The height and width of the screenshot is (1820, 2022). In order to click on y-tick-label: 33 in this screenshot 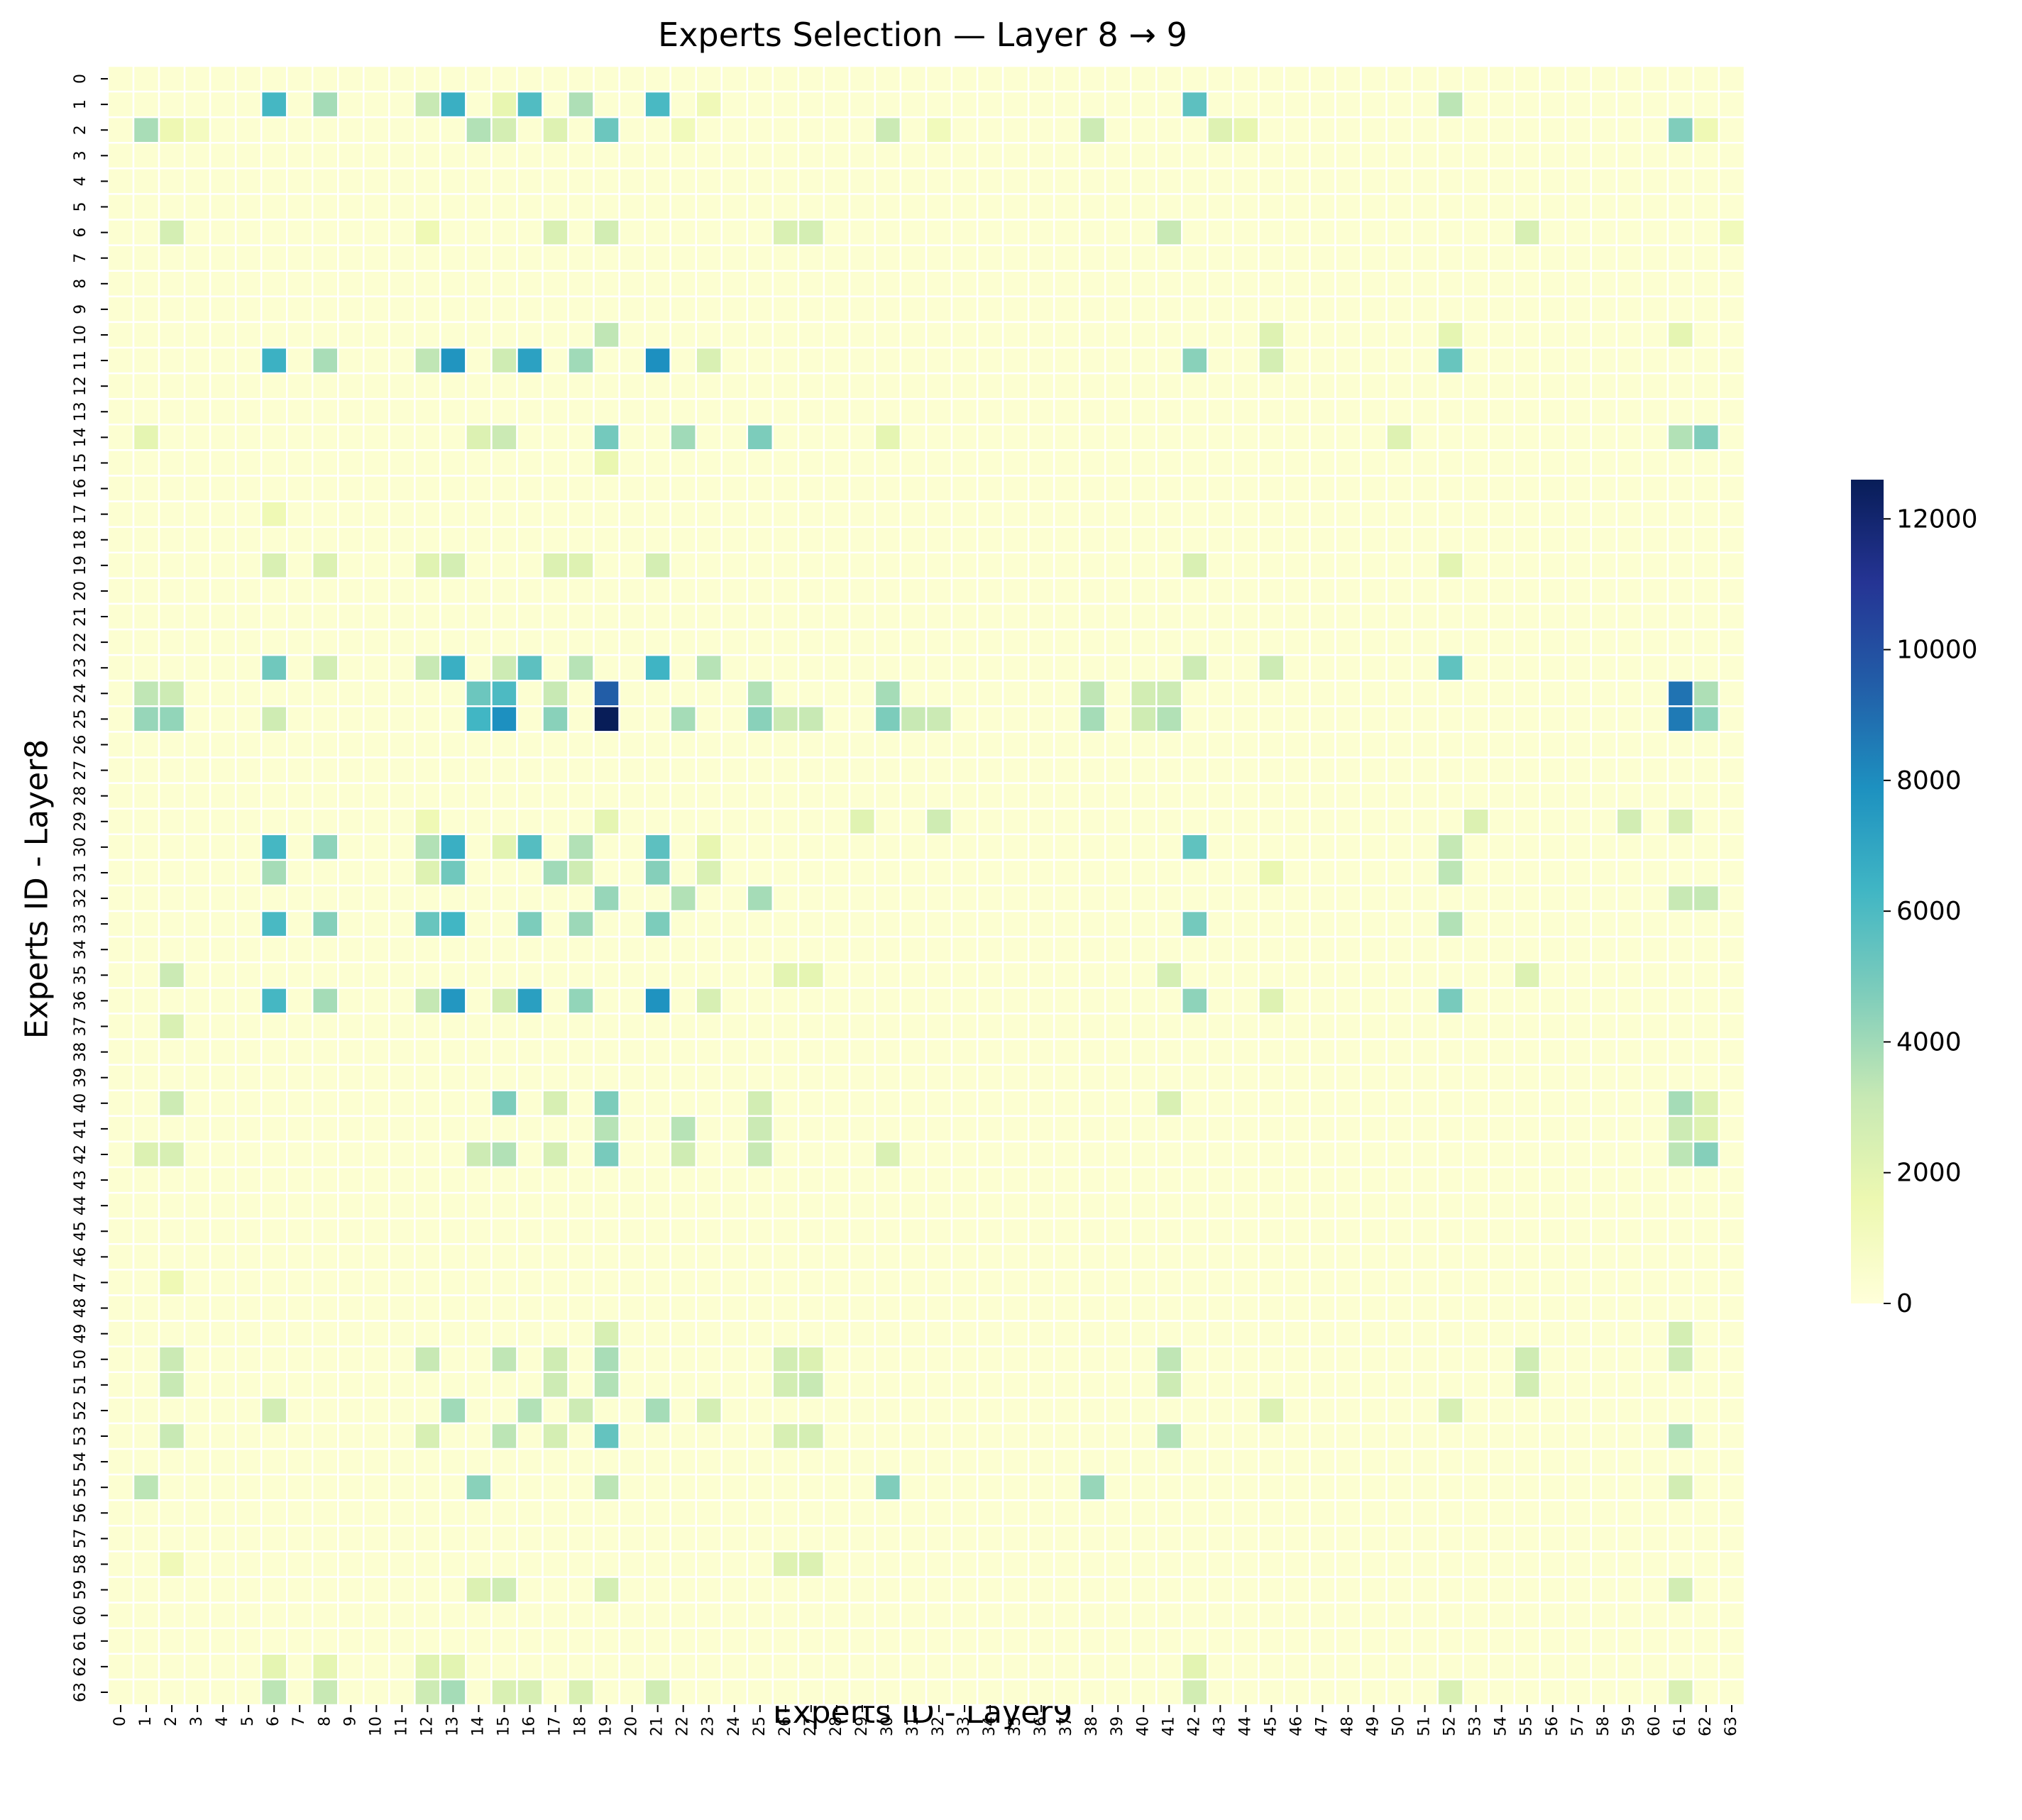, I will do `click(80, 924)`.